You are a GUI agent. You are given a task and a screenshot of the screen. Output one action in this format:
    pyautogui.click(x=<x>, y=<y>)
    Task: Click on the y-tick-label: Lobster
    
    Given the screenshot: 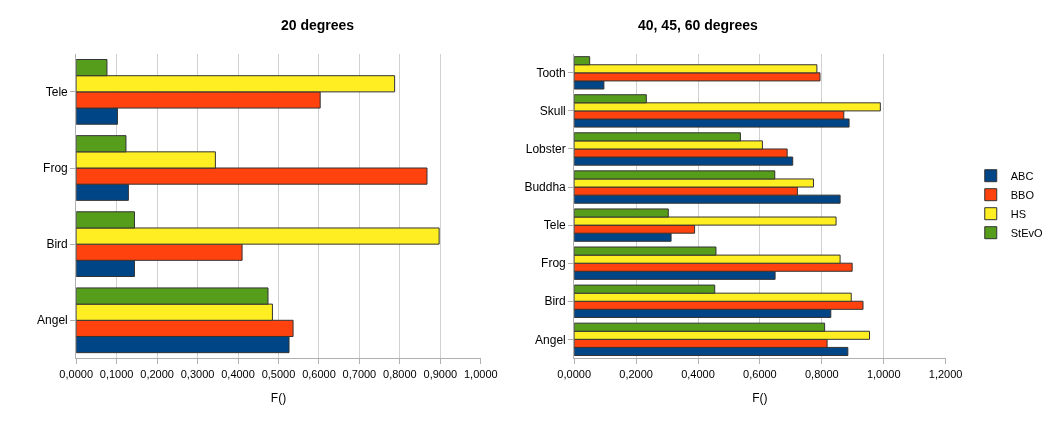 What is the action you would take?
    pyautogui.click(x=545, y=149)
    